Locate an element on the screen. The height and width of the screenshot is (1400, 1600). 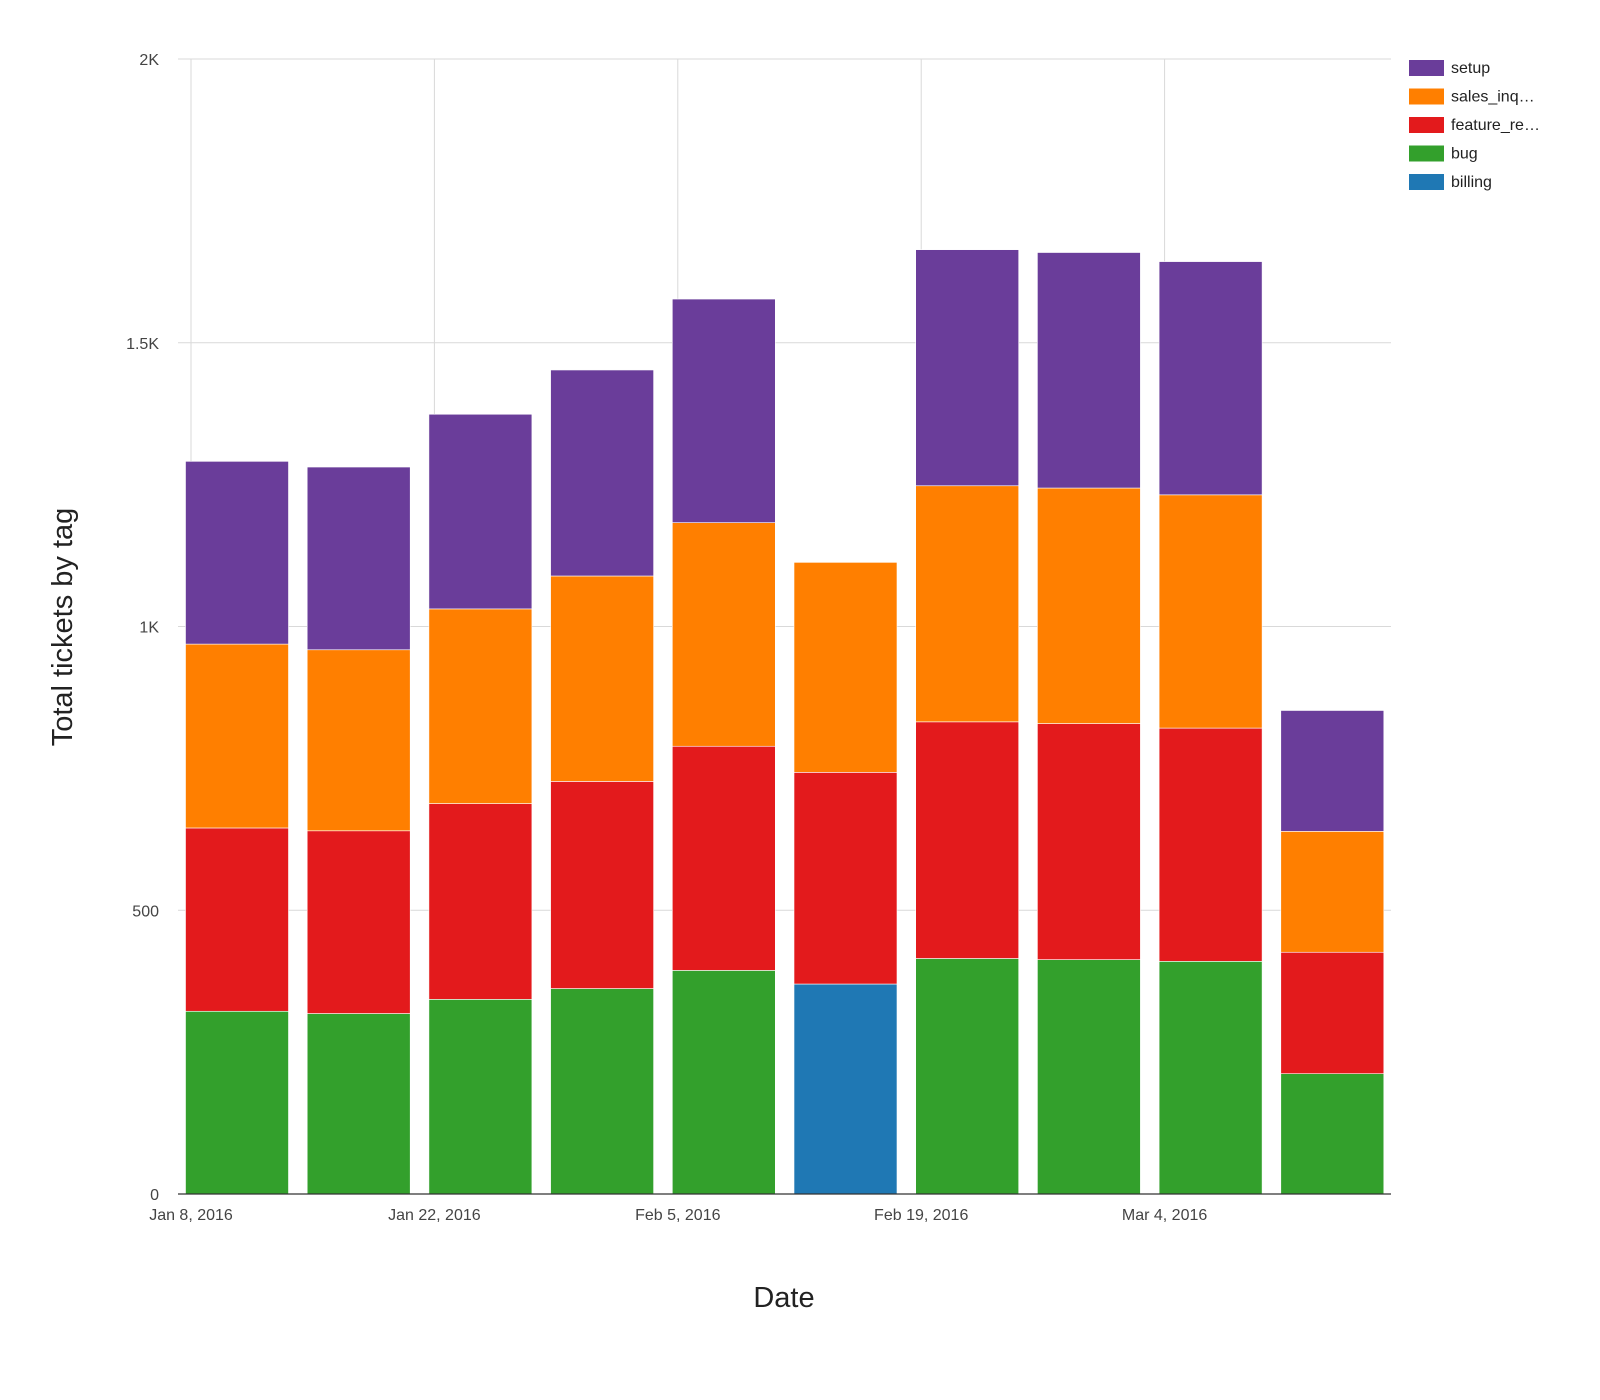
y-tick-label: 1.5K is located at coordinates (142, 344).